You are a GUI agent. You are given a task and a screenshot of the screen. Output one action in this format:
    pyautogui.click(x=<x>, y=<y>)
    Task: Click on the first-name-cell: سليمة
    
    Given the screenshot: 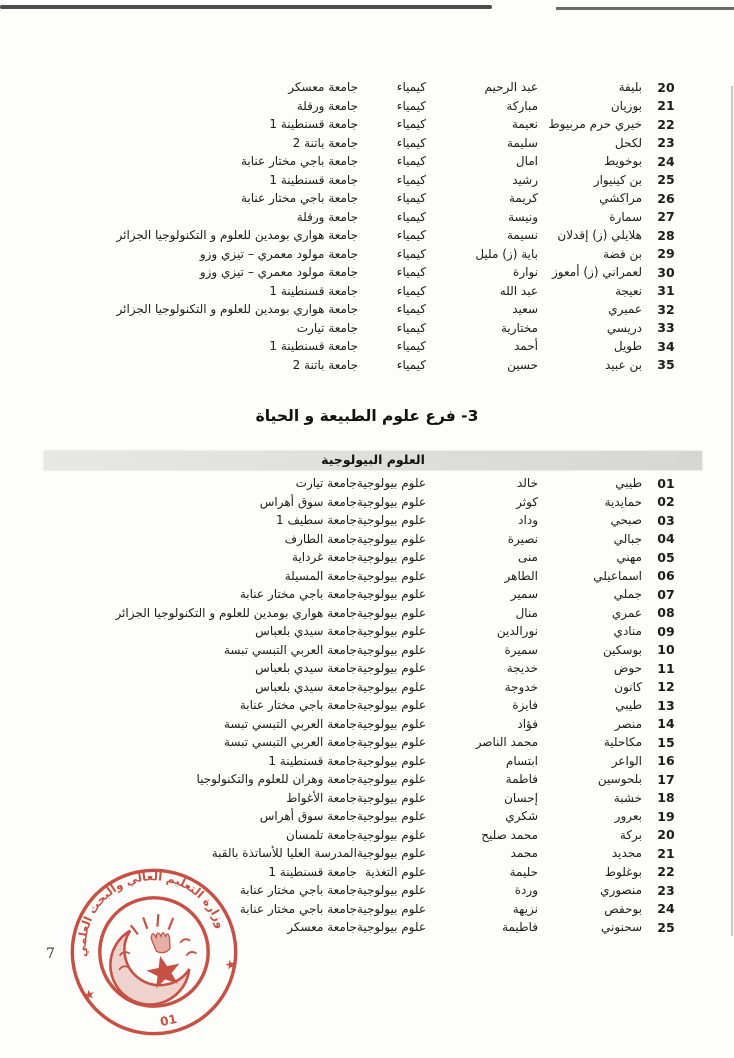 What is the action you would take?
    pyautogui.click(x=522, y=142)
    